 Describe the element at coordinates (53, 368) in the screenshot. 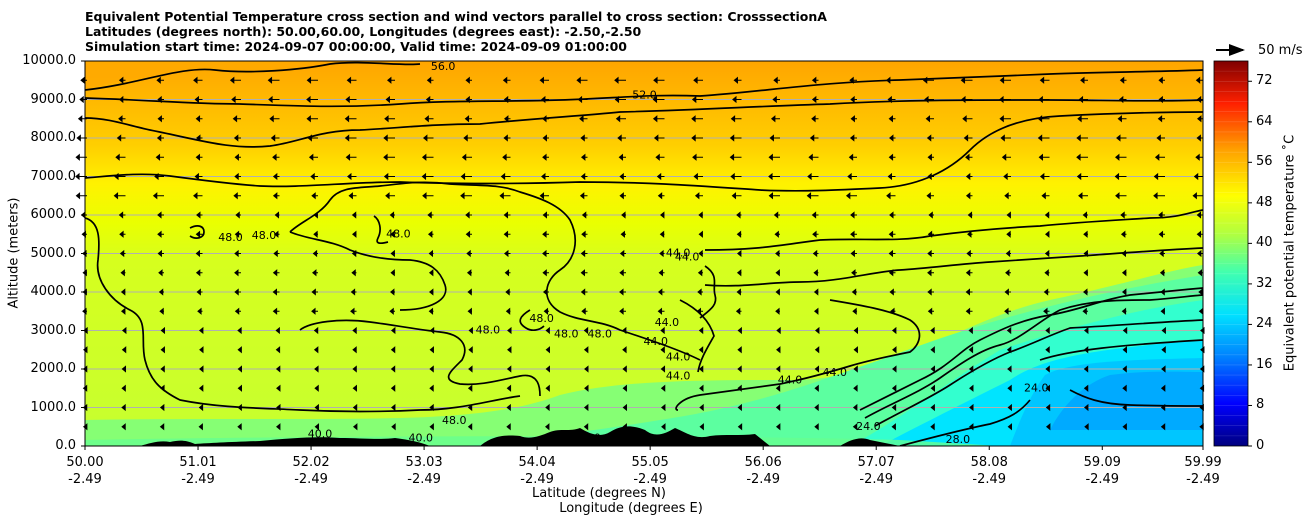

I see `y-tick-label: 2000.0` at that location.